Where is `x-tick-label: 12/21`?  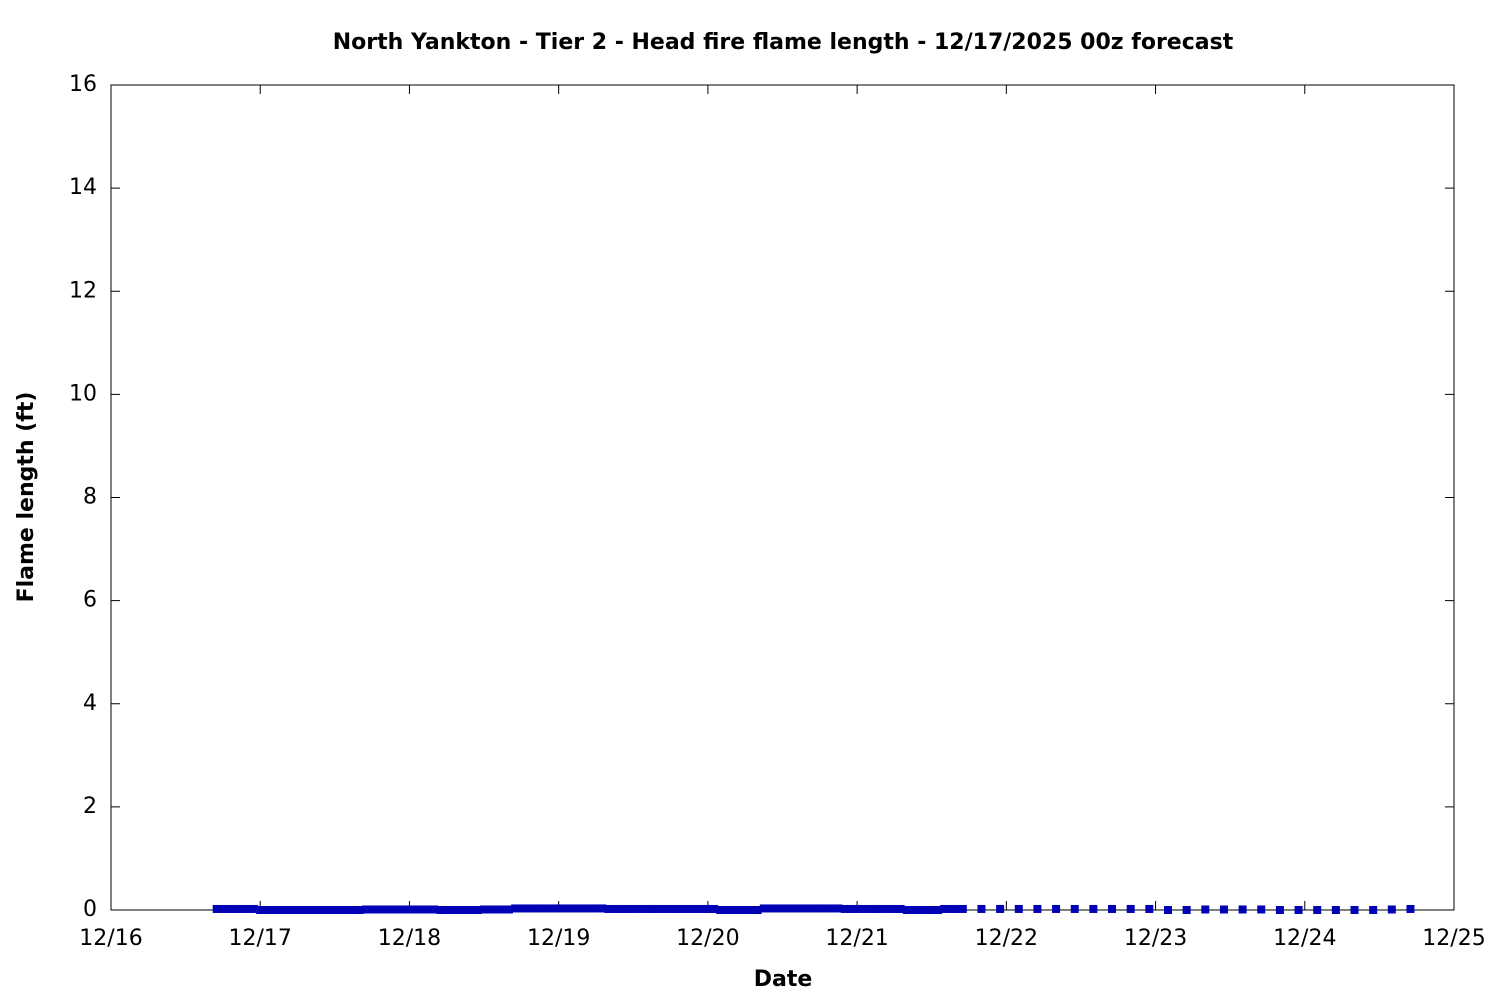 x-tick-label: 12/21 is located at coordinates (856, 938).